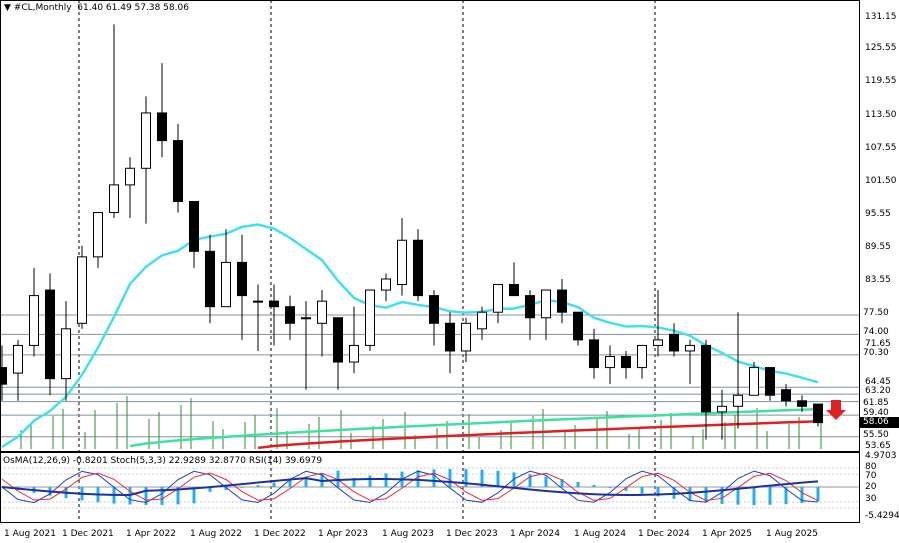 The height and width of the screenshot is (543, 899). What do you see at coordinates (878, 214) in the screenshot?
I see `price-tick-label: 95.55` at bounding box center [878, 214].